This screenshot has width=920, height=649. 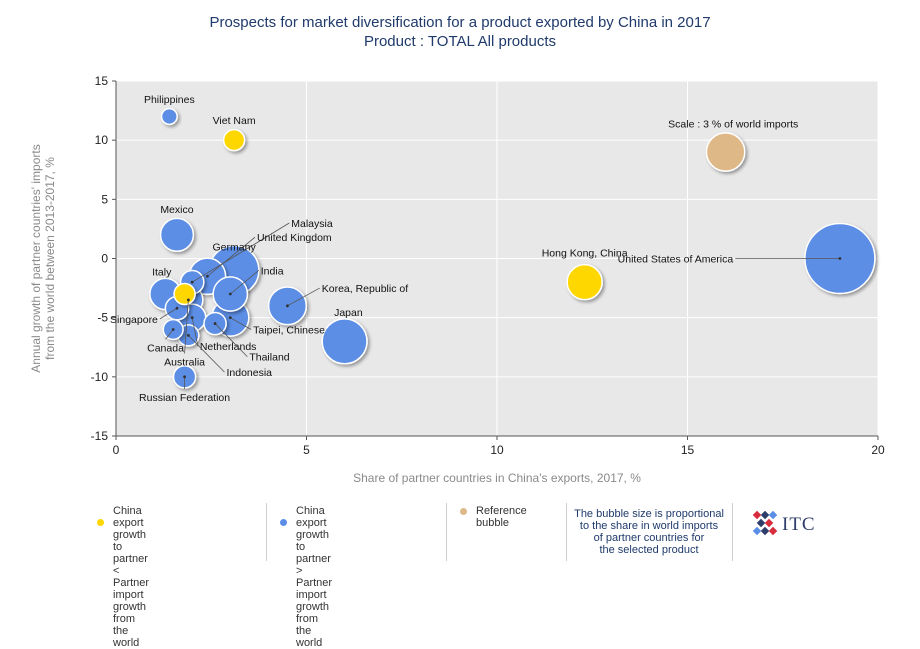 I want to click on point-label: Philippines, so click(x=169, y=100).